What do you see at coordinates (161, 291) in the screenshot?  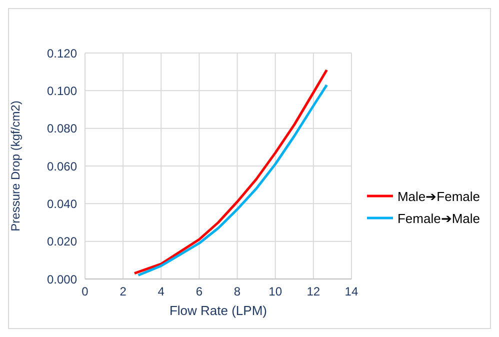 I see `x-tick-label: 4` at bounding box center [161, 291].